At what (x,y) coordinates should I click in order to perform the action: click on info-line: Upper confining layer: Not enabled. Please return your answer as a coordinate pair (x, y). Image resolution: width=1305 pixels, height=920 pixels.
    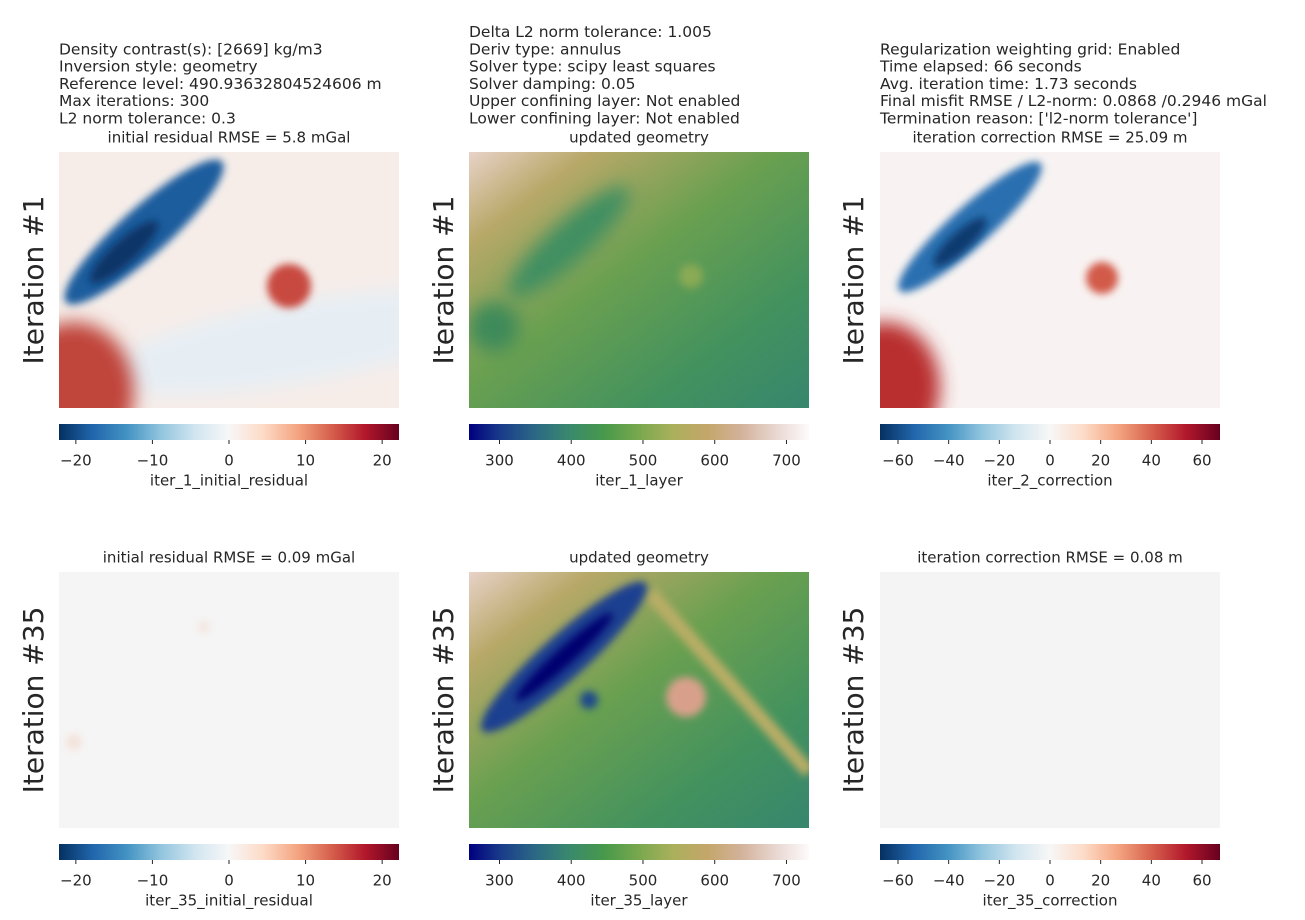
    Looking at the image, I should click on (604, 101).